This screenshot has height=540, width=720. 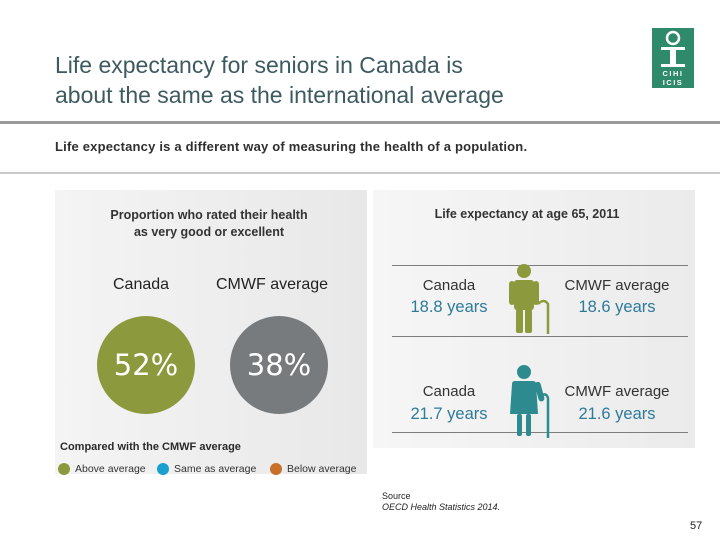 I want to click on life-expectancy-heading: Life expectancy at age 65, 2011, so click(x=527, y=214).